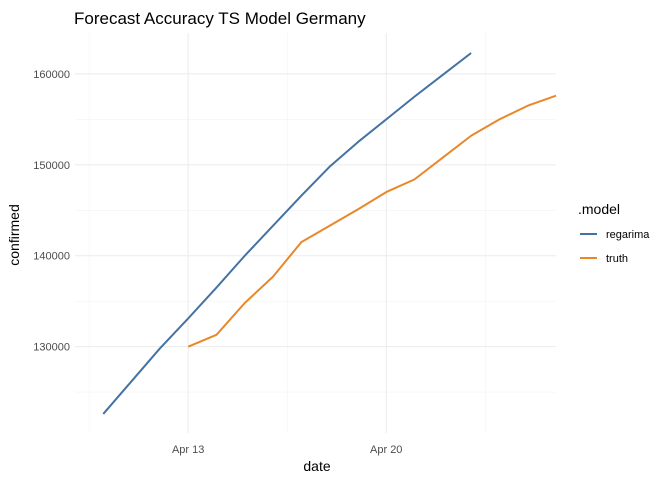 The height and width of the screenshot is (480, 672). I want to click on legend-label-truth: truth, so click(617, 259).